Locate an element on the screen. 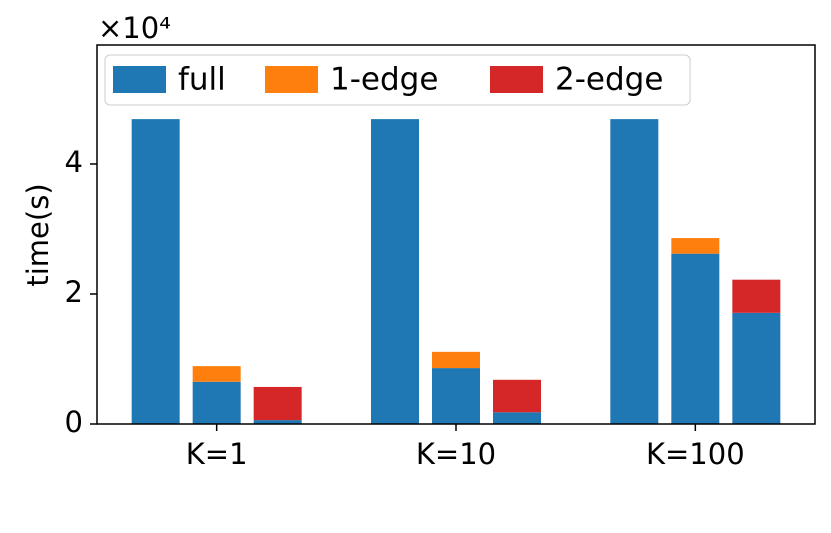  y-tick-label: 2 is located at coordinates (74, 292).